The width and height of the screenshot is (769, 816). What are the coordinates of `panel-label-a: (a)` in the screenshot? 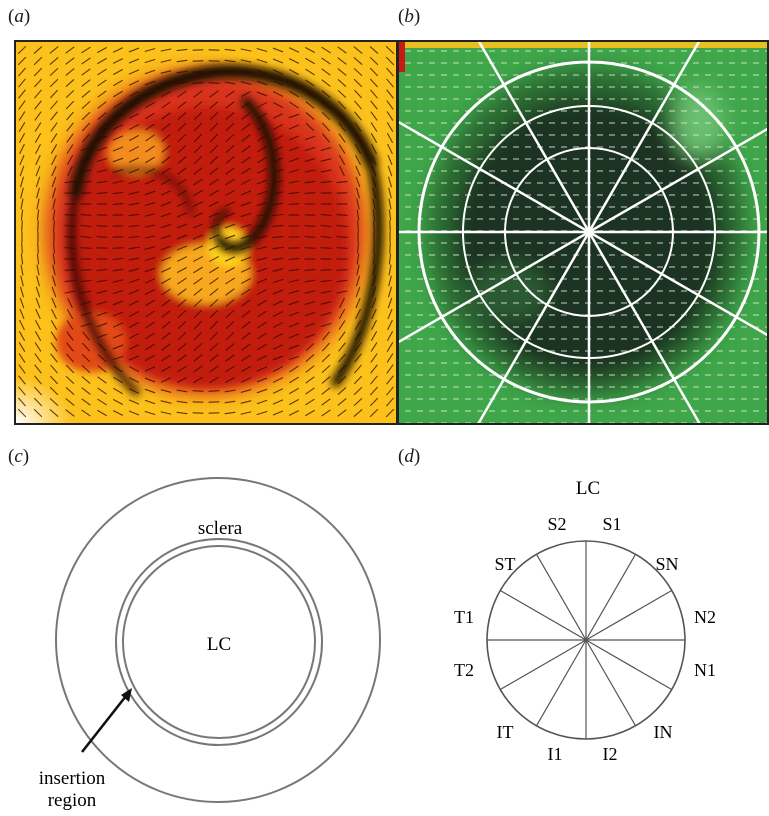 It's located at (19, 16).